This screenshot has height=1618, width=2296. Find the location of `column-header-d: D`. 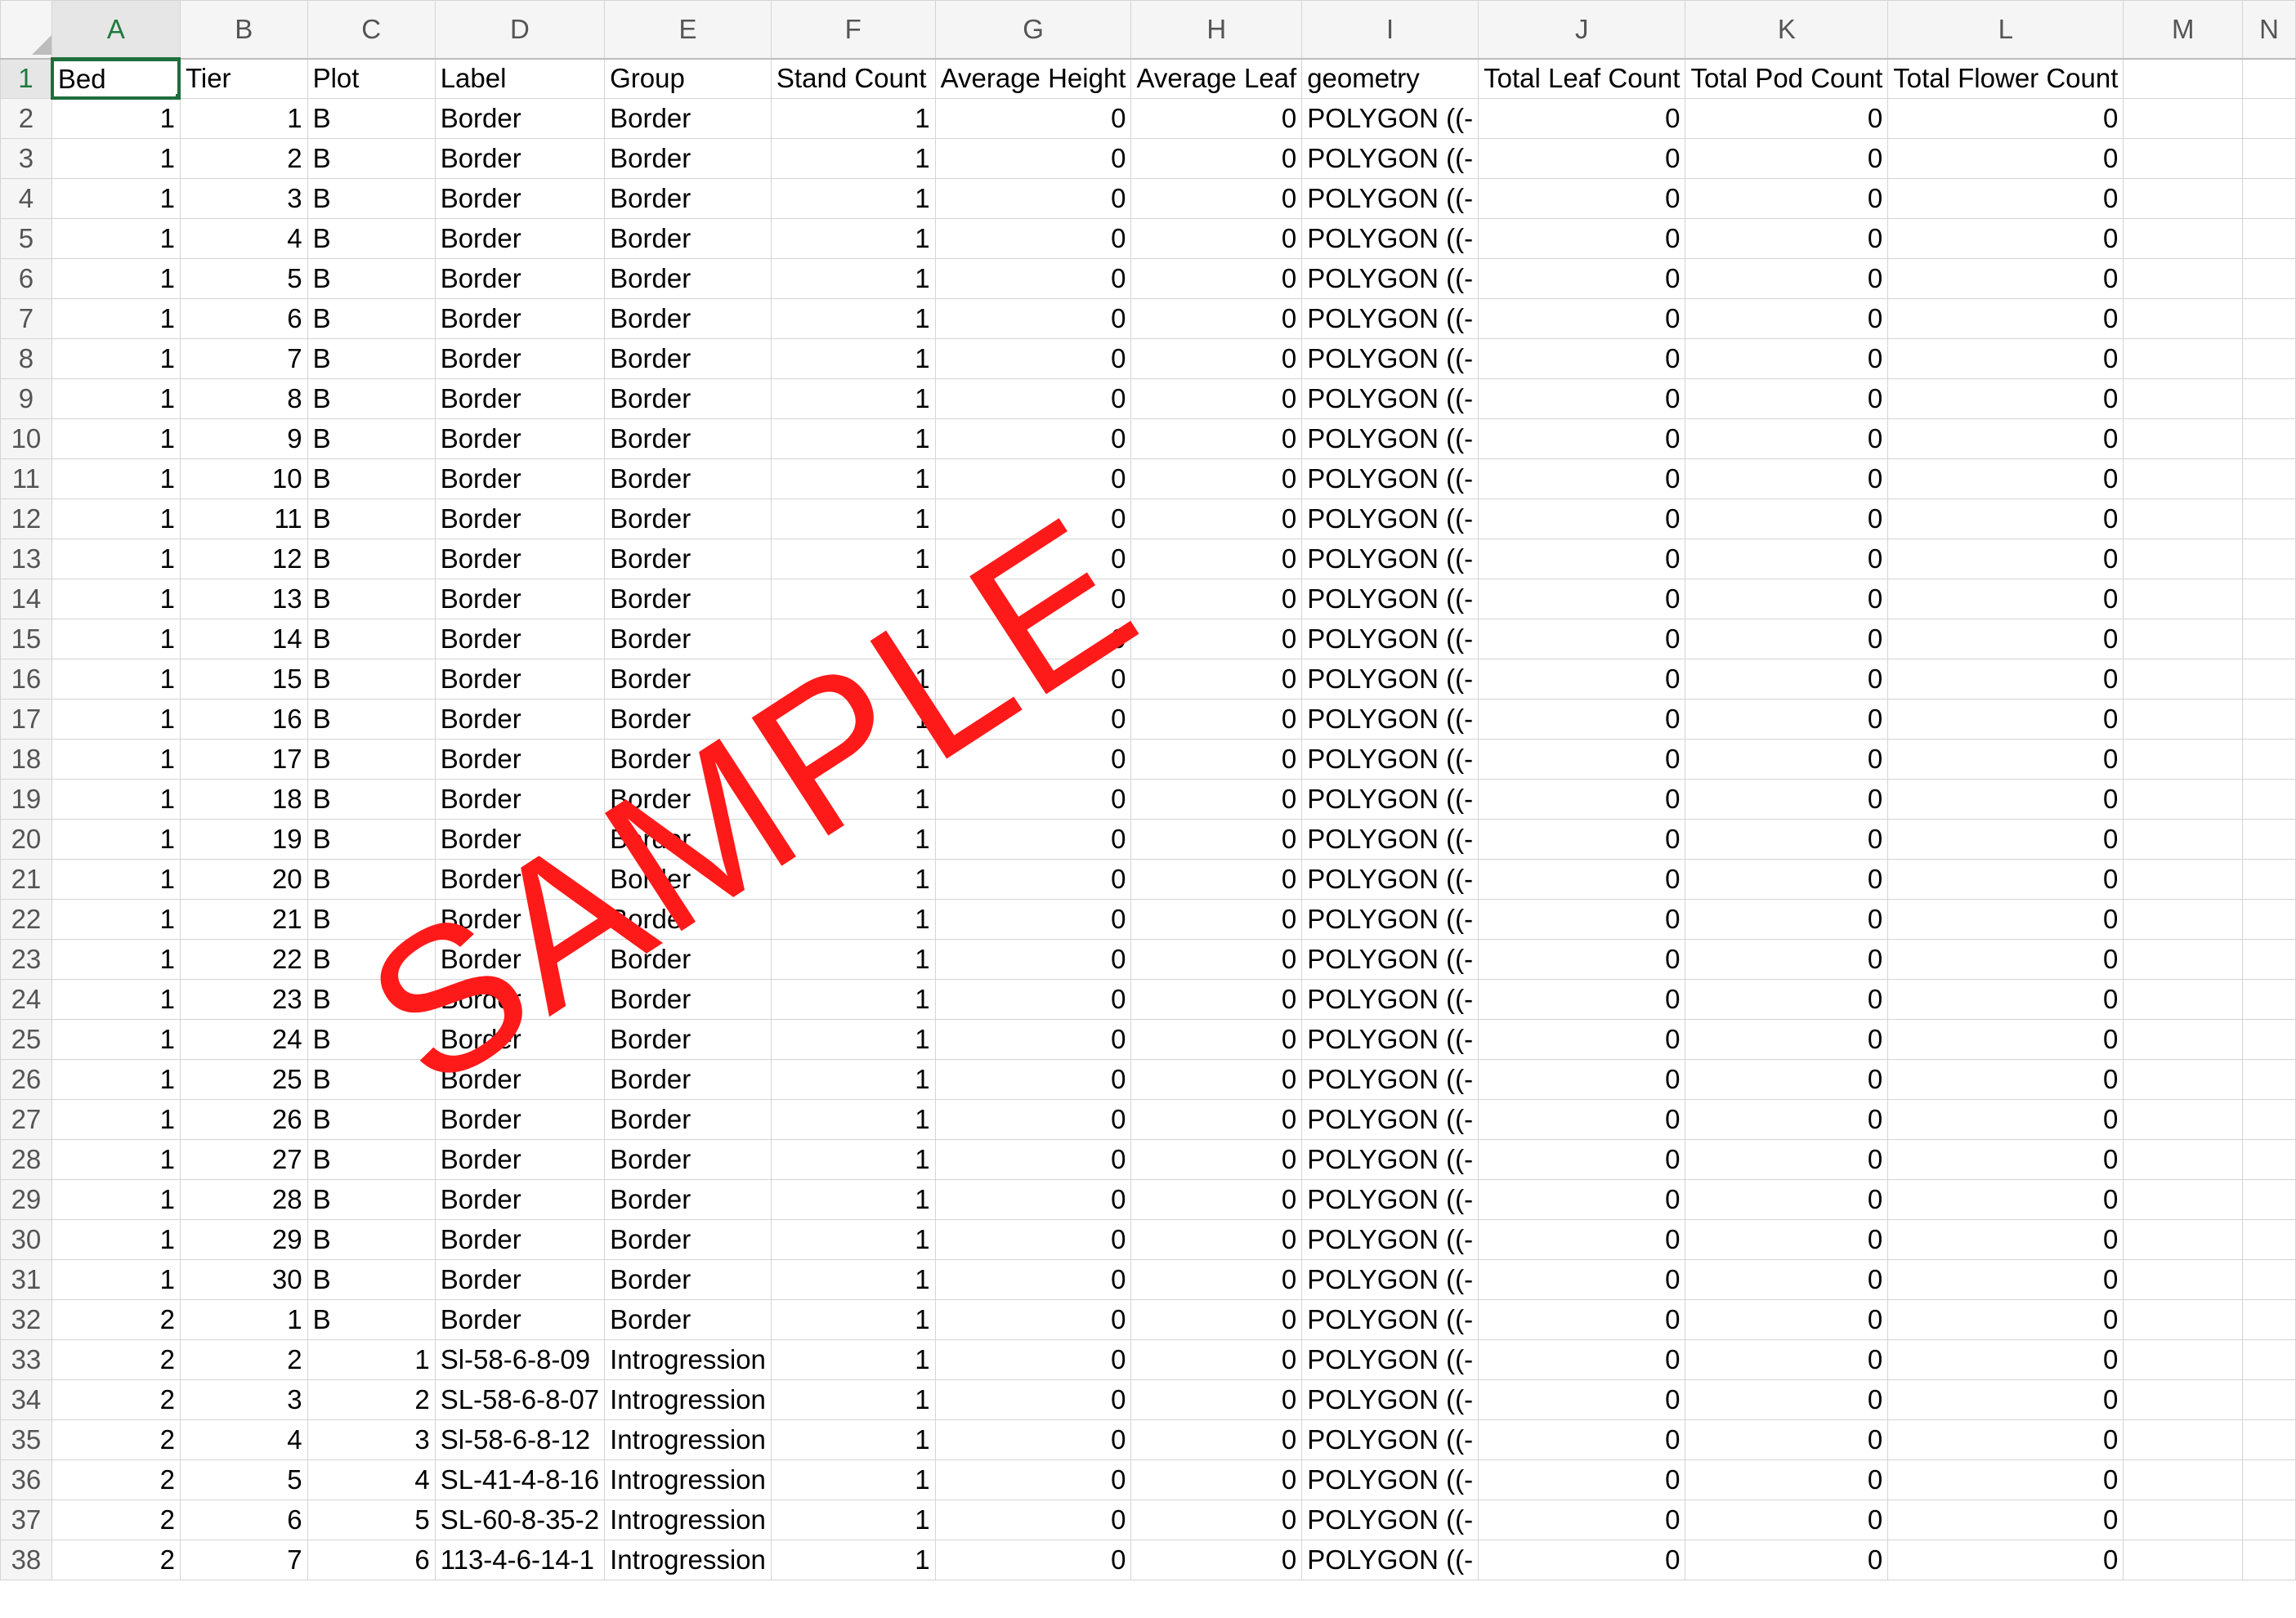

column-header-d: D is located at coordinates (520, 30).